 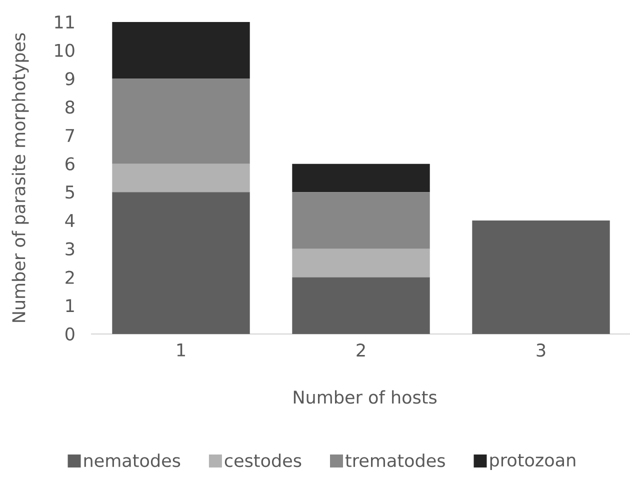 I want to click on legend-label: nematodes, so click(x=132, y=461).